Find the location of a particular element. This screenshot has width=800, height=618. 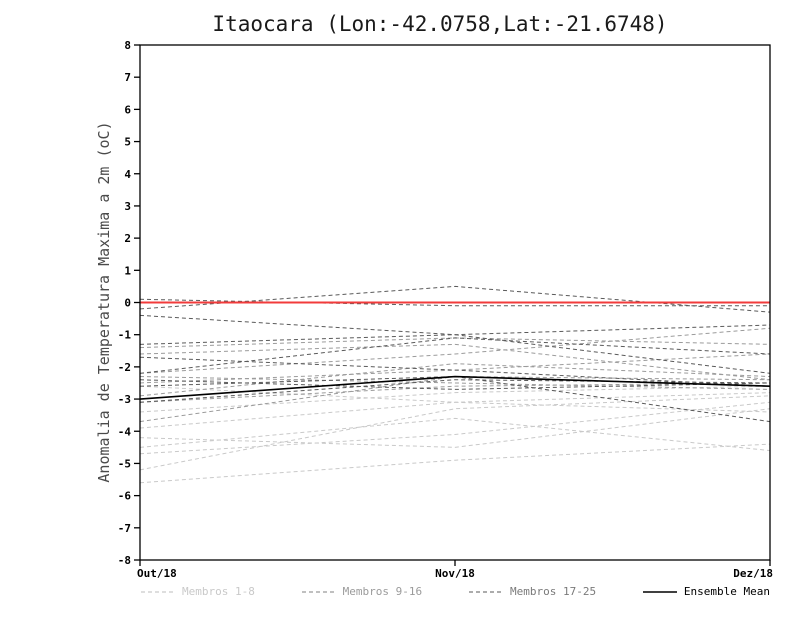

legend-label: Membros 9-16 is located at coordinates (382, 591).